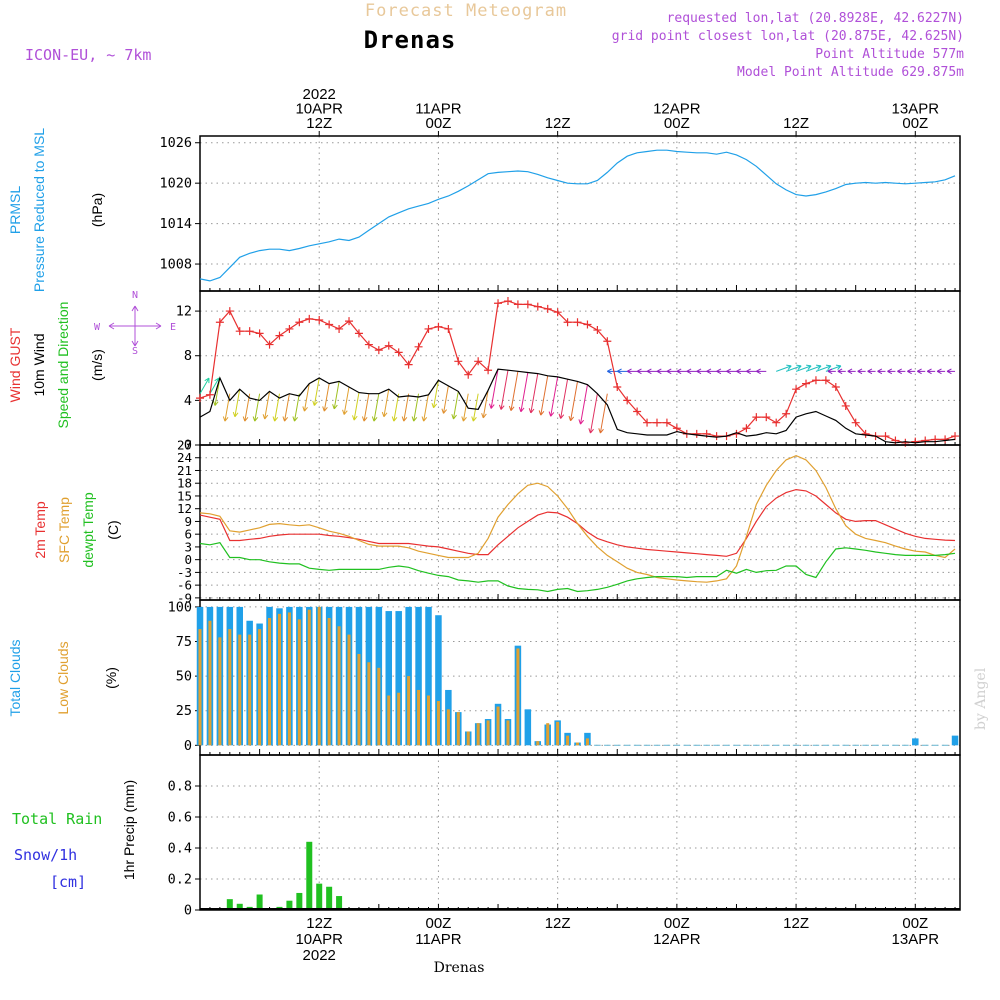  I want to click on y-axis-label: (hPa), so click(97, 210).